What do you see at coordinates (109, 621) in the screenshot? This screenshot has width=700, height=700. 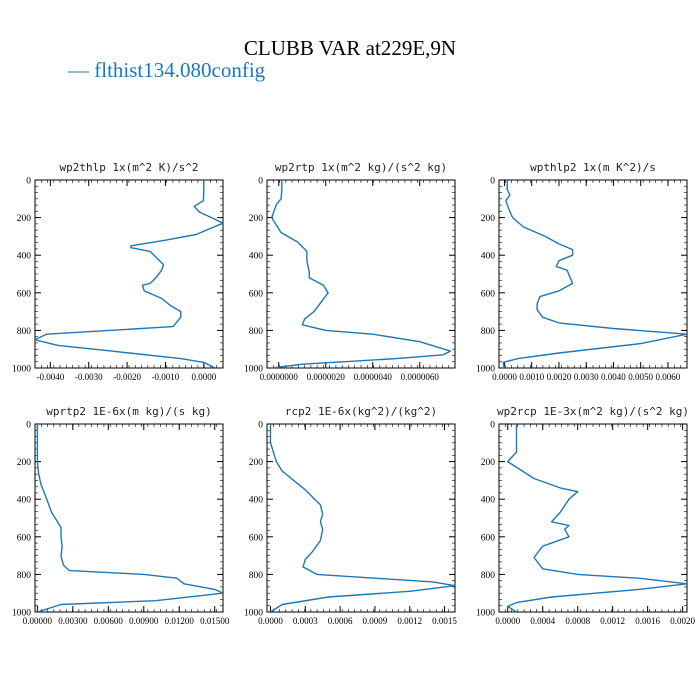 I see `x-tick-label: 0.00600` at bounding box center [109, 621].